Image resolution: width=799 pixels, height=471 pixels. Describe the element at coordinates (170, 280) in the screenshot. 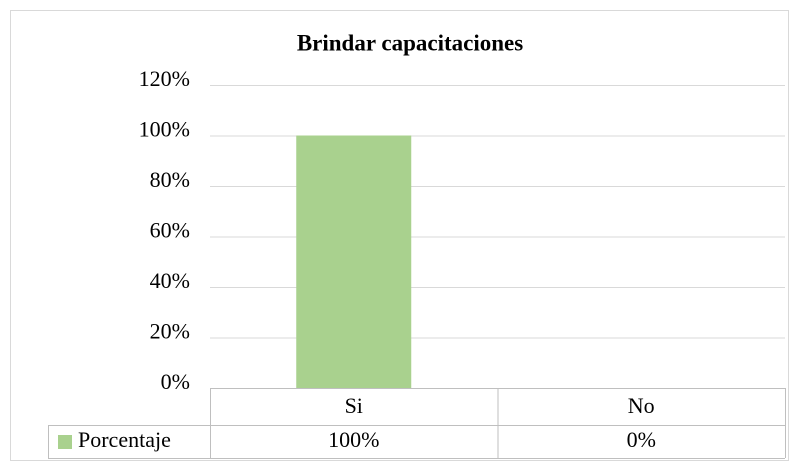

I see `y-tick-label: 40%` at that location.